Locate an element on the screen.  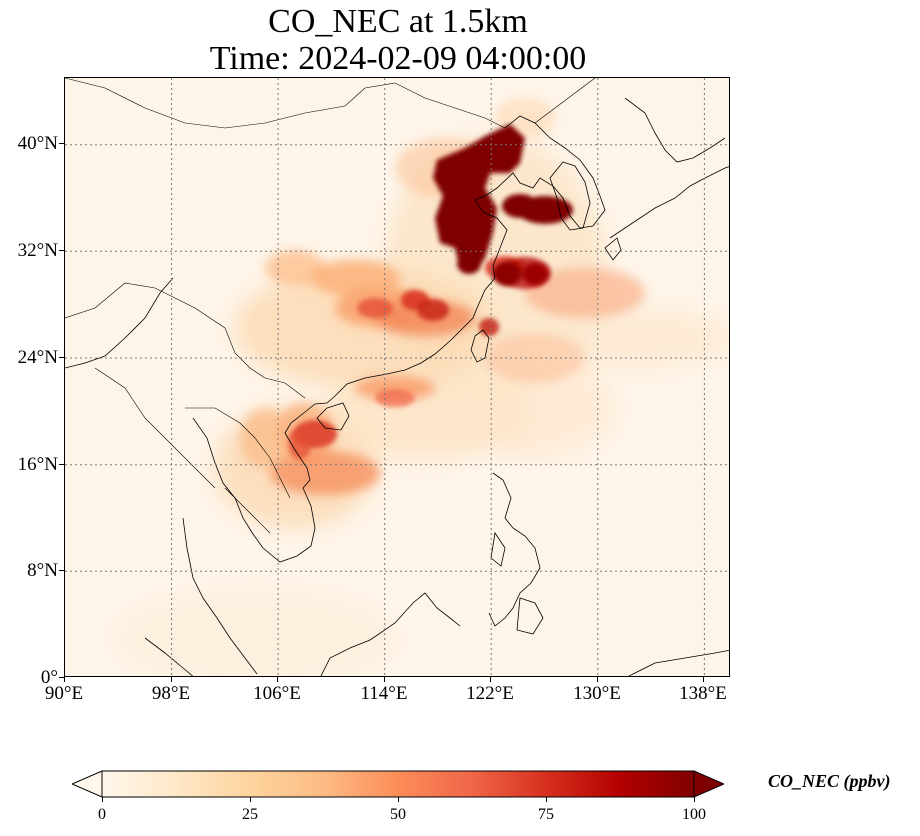
map-title-line2: Time: 2024-02-09 04:00:00 is located at coordinates (398, 58).